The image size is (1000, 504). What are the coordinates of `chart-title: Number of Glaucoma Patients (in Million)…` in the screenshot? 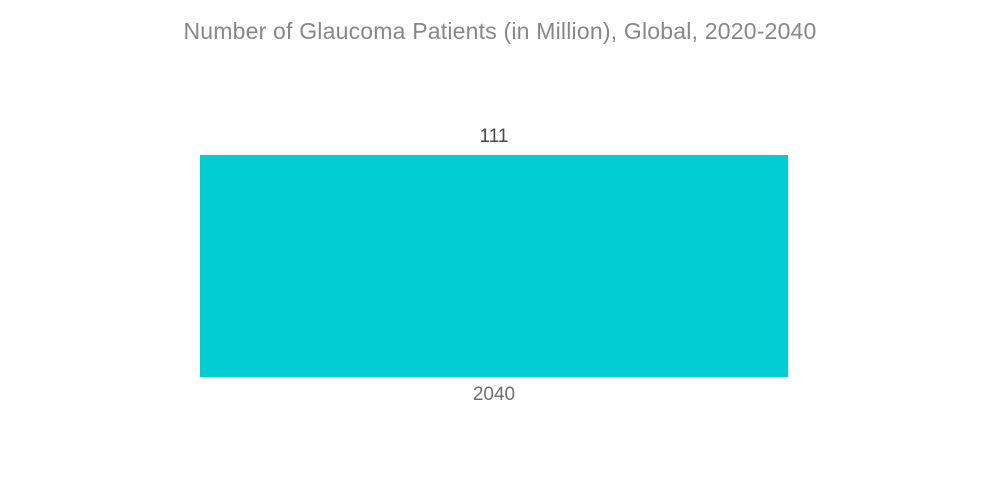 It's located at (500, 31).